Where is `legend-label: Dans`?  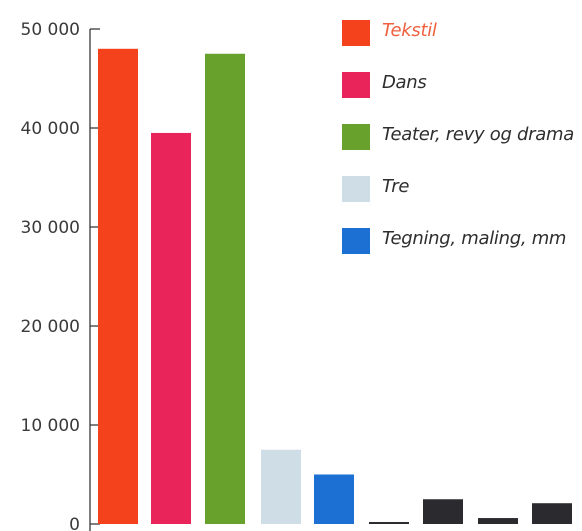
legend-label: Dans is located at coordinates (404, 82).